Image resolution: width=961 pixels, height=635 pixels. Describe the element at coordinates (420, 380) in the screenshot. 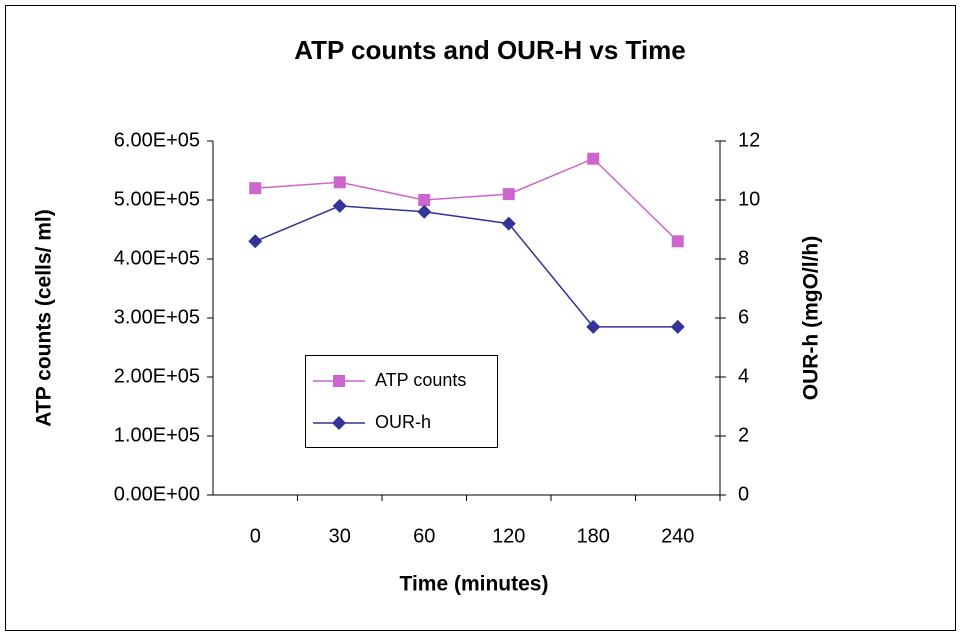

I see `legend-label: ATP counts` at that location.